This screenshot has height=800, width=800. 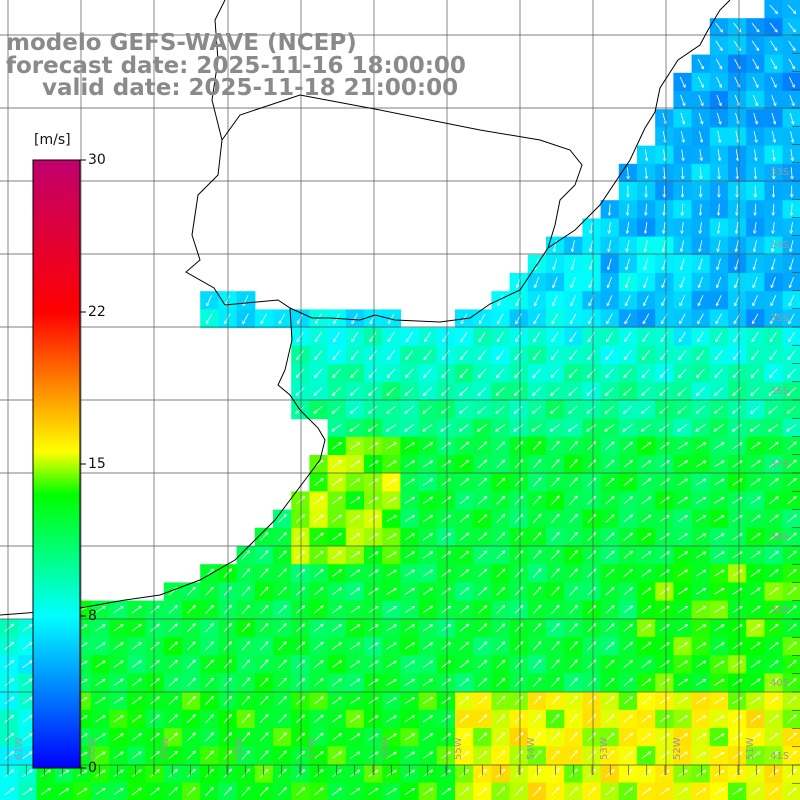 I want to click on colorbar-tick-label: 30, so click(x=97, y=160).